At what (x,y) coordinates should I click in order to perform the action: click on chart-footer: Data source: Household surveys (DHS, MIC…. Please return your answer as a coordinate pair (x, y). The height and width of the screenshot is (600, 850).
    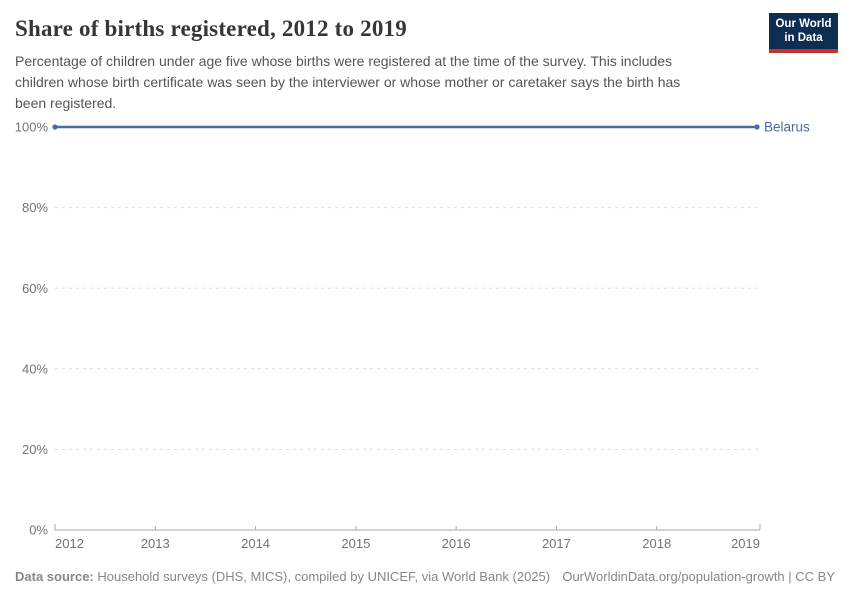
    Looking at the image, I should click on (425, 576).